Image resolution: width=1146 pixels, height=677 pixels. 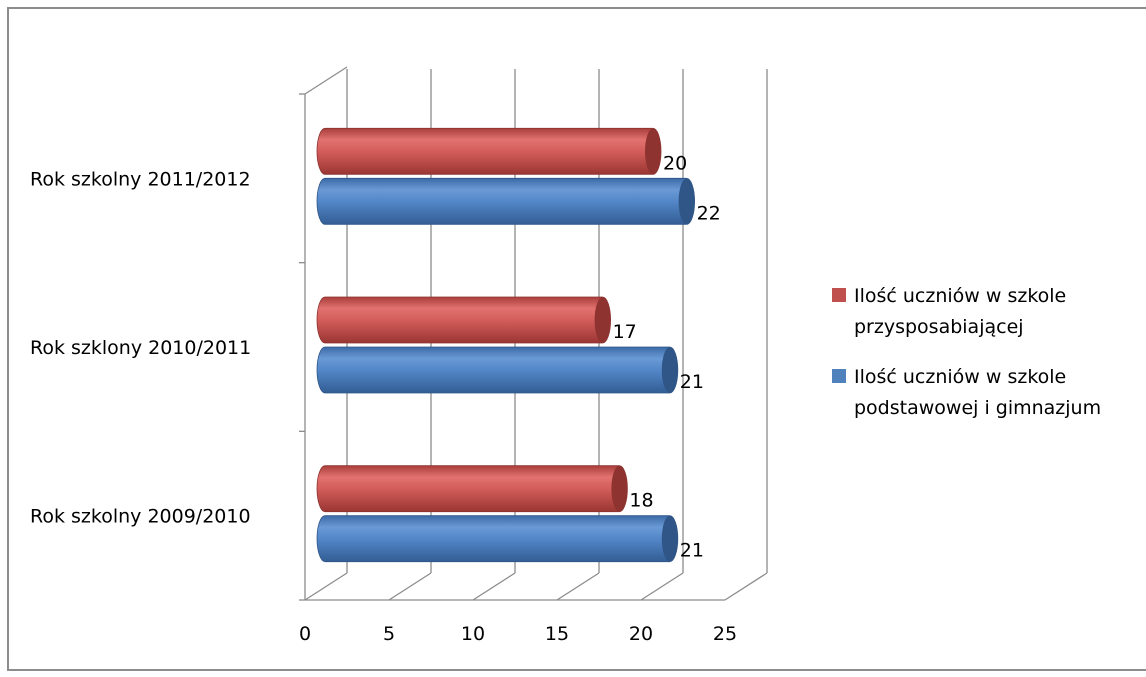 What do you see at coordinates (305, 634) in the screenshot?
I see `x-tick-label: 0` at bounding box center [305, 634].